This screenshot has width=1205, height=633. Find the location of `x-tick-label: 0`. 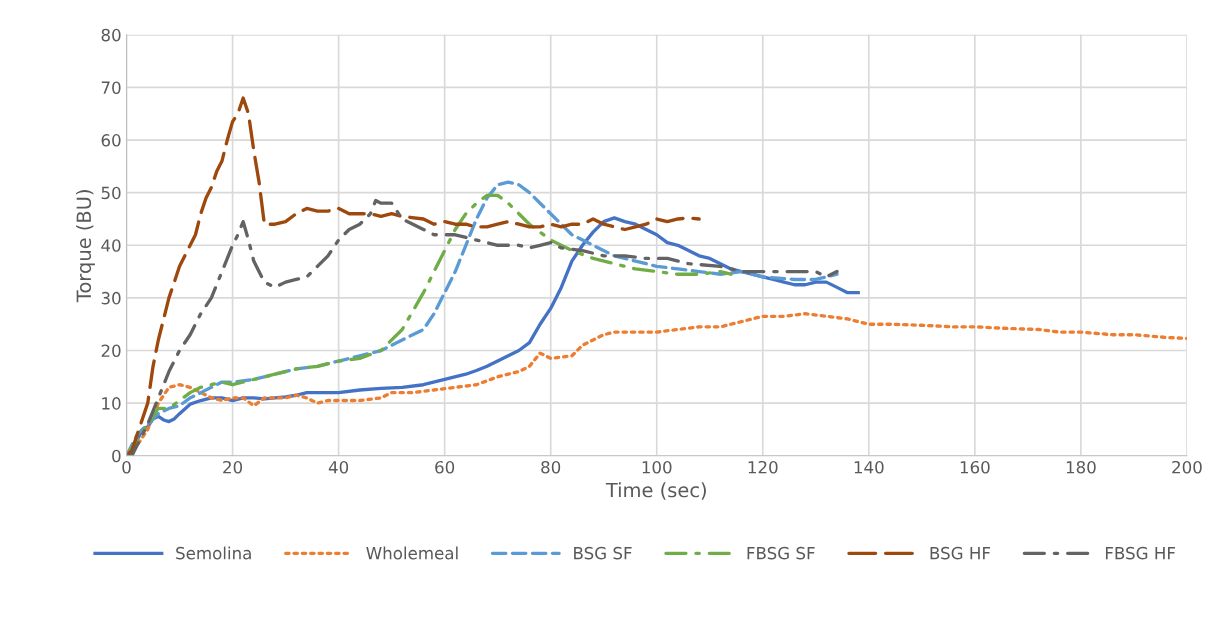

x-tick-label: 0 is located at coordinates (126, 467).